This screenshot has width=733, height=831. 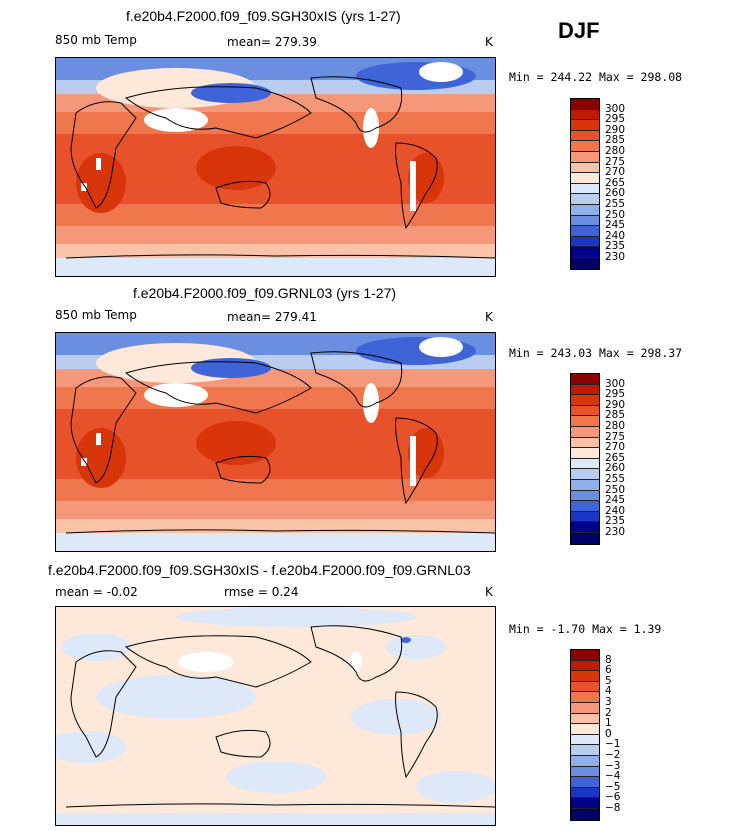 I want to click on panel-2-variable-label: 850 mb Temp, so click(x=96, y=315).